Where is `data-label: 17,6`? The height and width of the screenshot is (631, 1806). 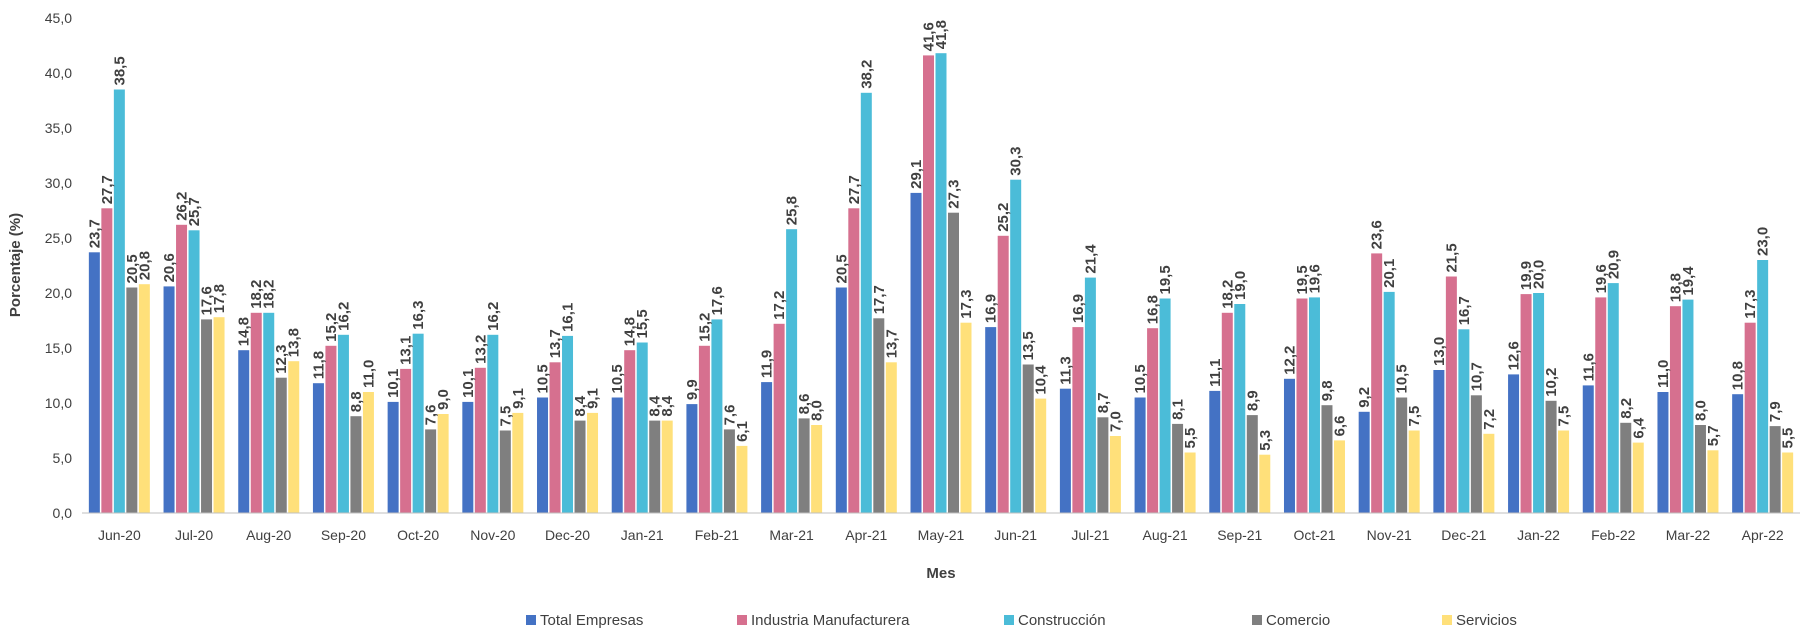 data-label: 17,6 is located at coordinates (207, 300).